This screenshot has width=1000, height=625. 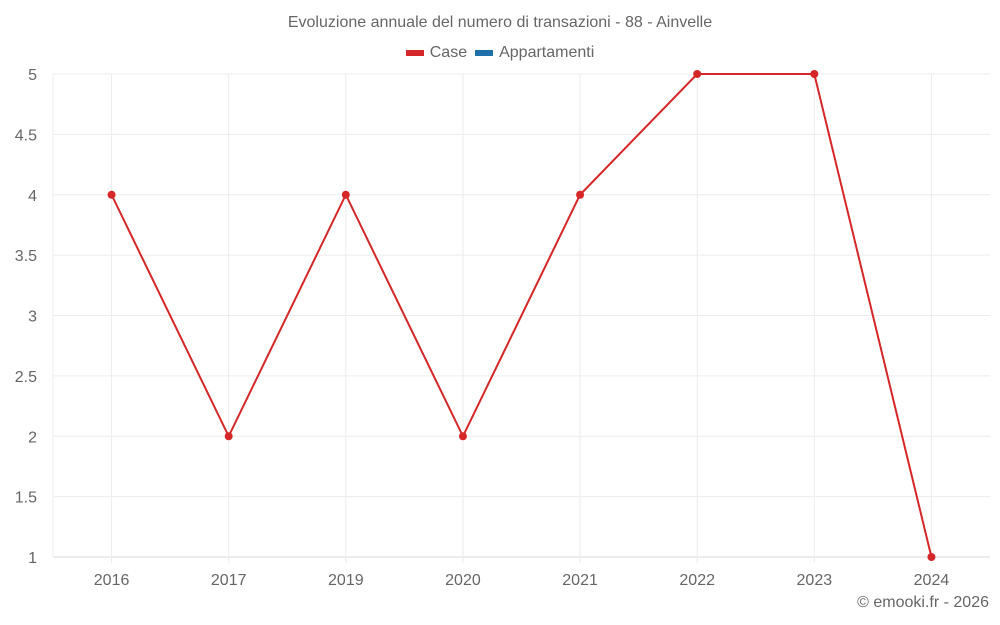 What do you see at coordinates (448, 52) in the screenshot?
I see `legend-label-case: Case` at bounding box center [448, 52].